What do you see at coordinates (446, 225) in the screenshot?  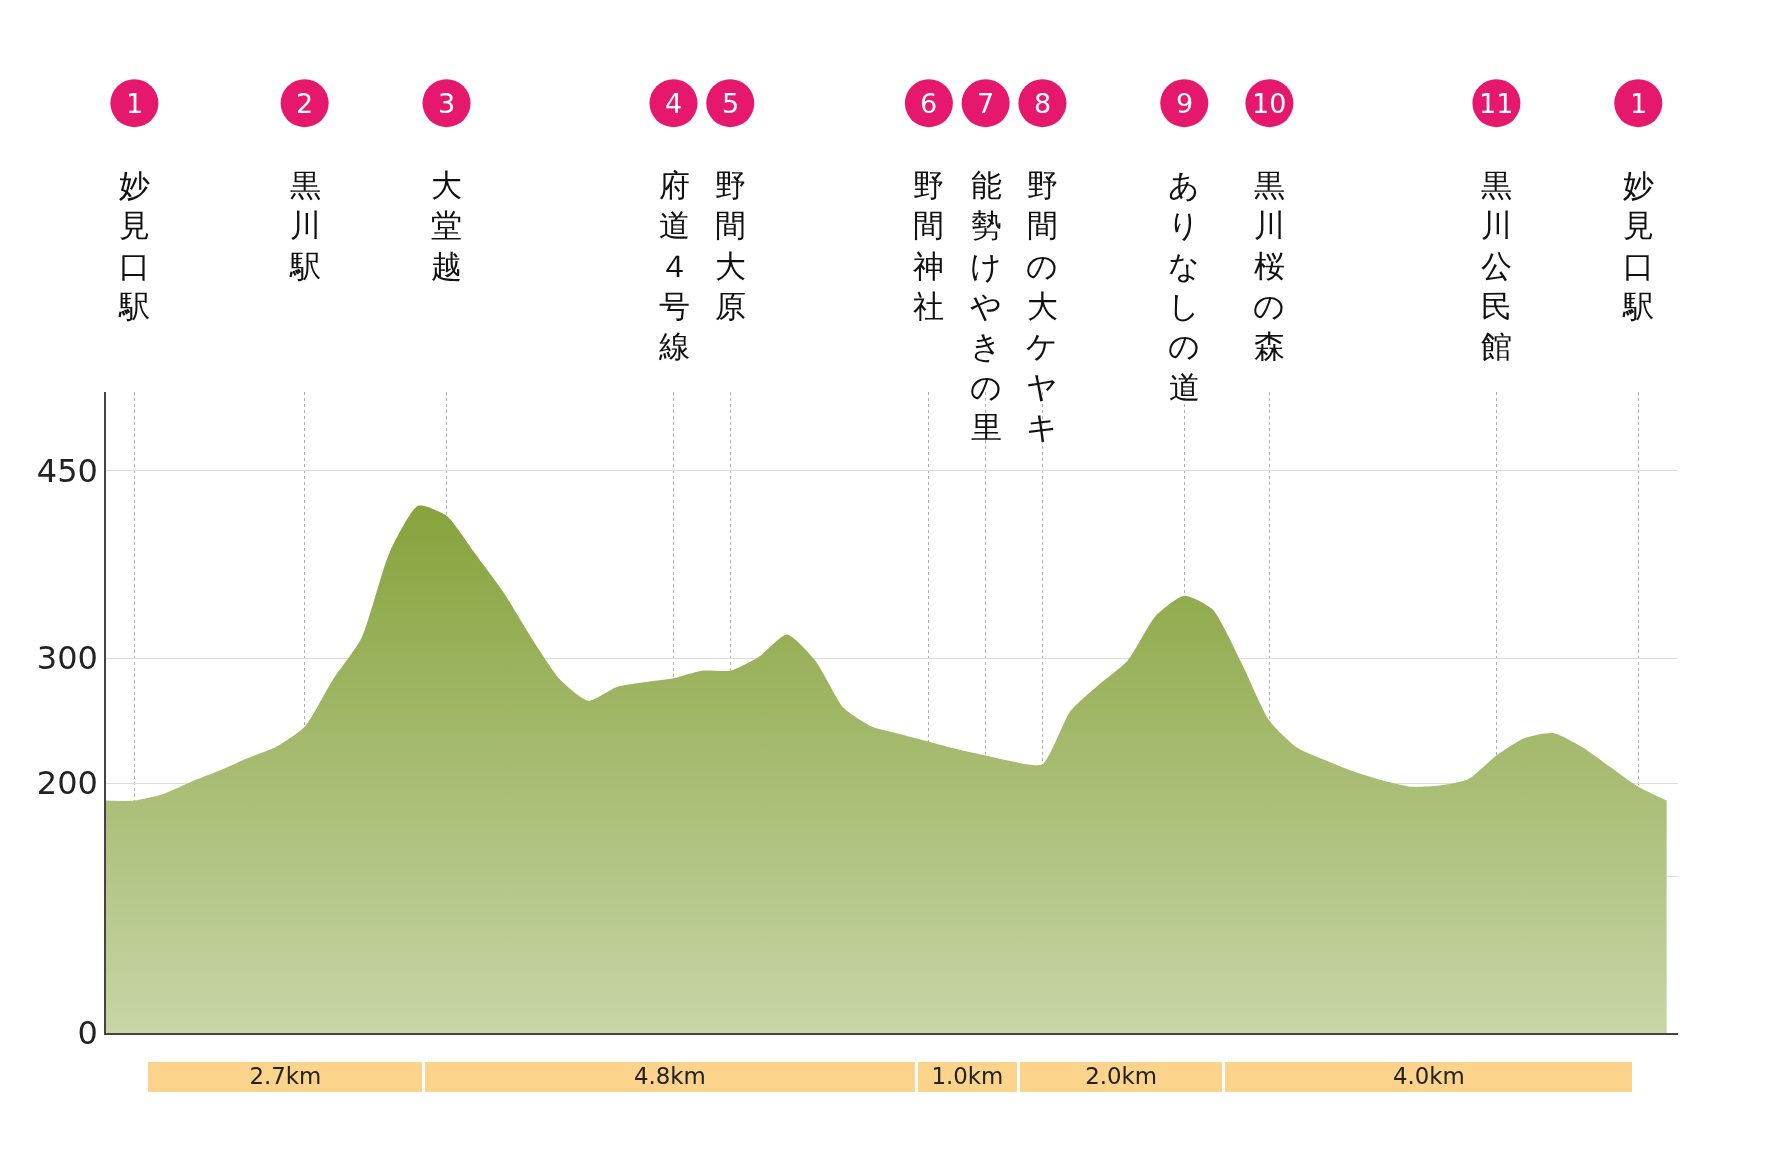 I see `x-tick-label: 大堂越` at bounding box center [446, 225].